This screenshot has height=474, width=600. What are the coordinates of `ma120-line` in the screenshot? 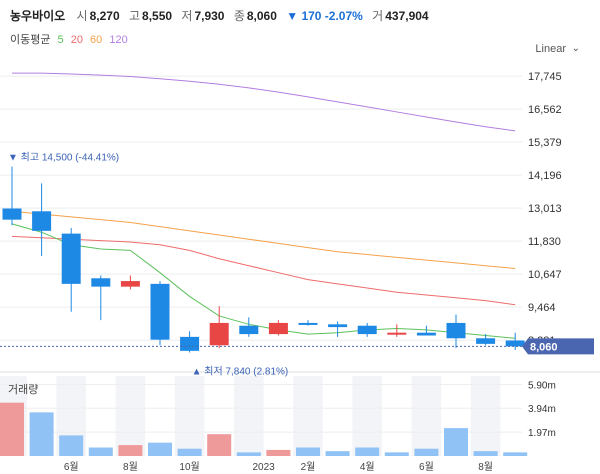 It's located at (264, 102).